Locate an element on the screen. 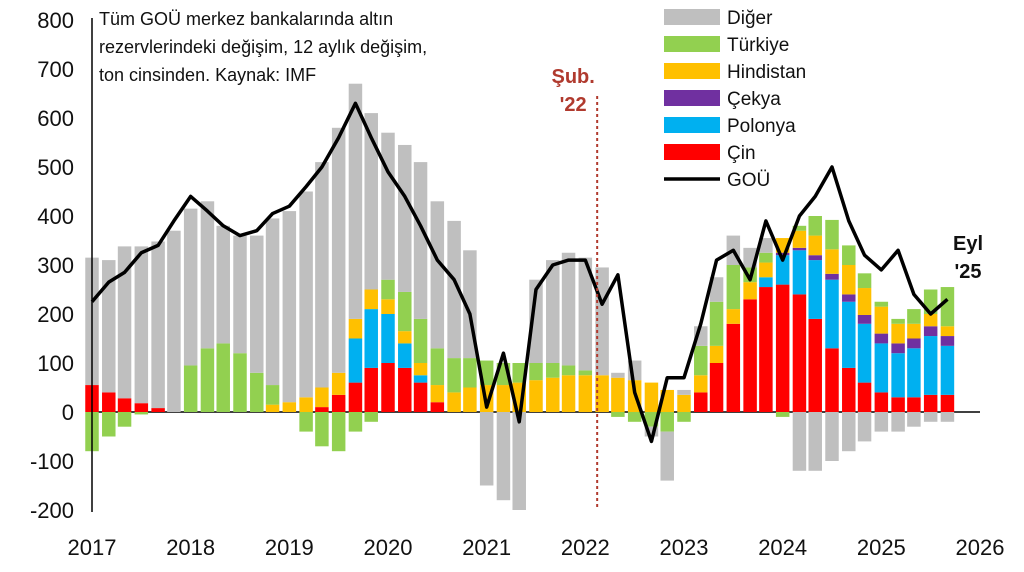 The width and height of the screenshot is (1024, 572). legend-label: Türkiye is located at coordinates (758, 45).